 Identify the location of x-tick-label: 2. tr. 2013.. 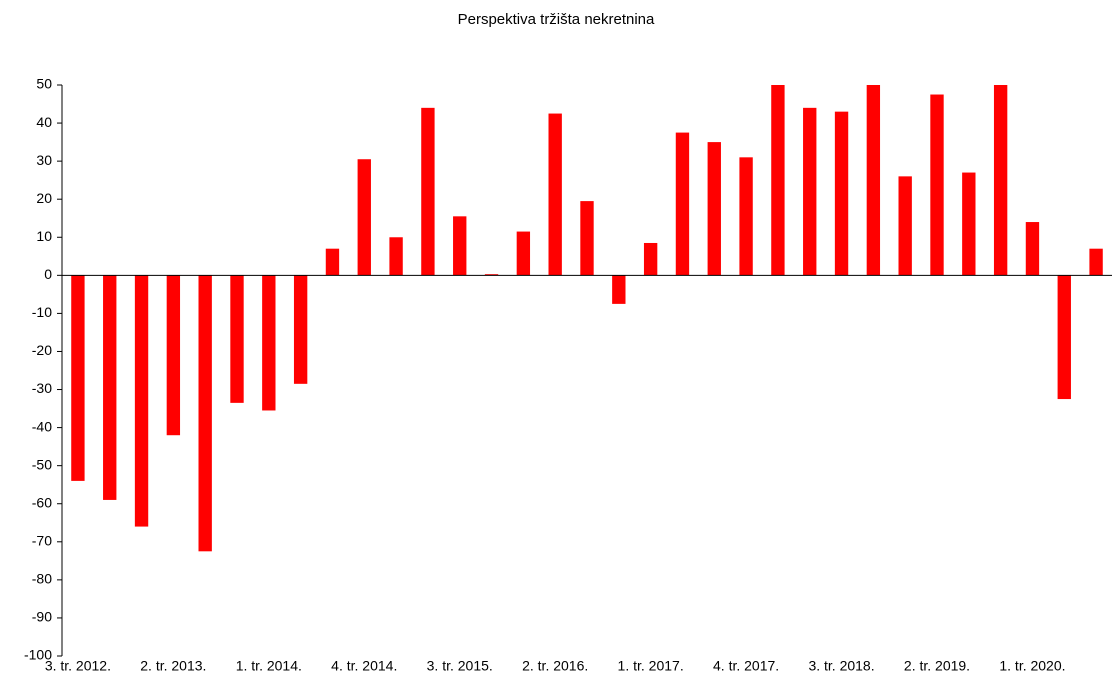
(173, 666).